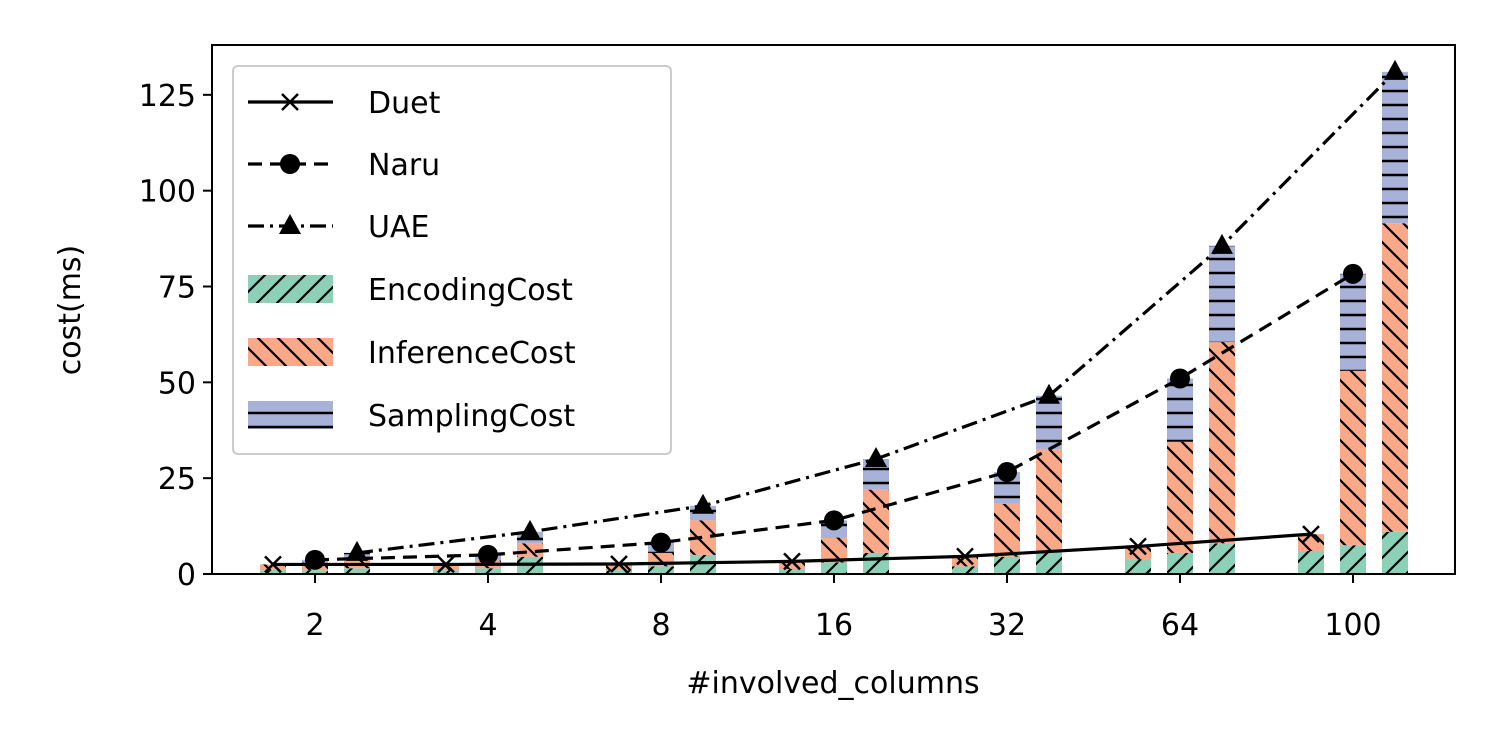 Image resolution: width=1500 pixels, height=750 pixels. What do you see at coordinates (398, 227) in the screenshot?
I see `legend-label-uae: UAE` at bounding box center [398, 227].